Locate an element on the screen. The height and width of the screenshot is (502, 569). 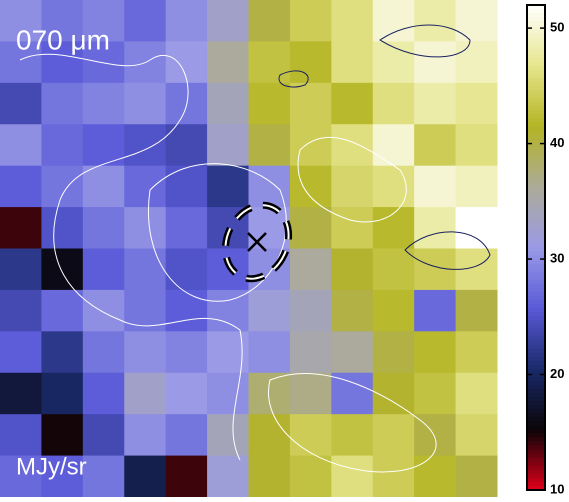
colorbar-tick-label: 20 is located at coordinates (557, 373).